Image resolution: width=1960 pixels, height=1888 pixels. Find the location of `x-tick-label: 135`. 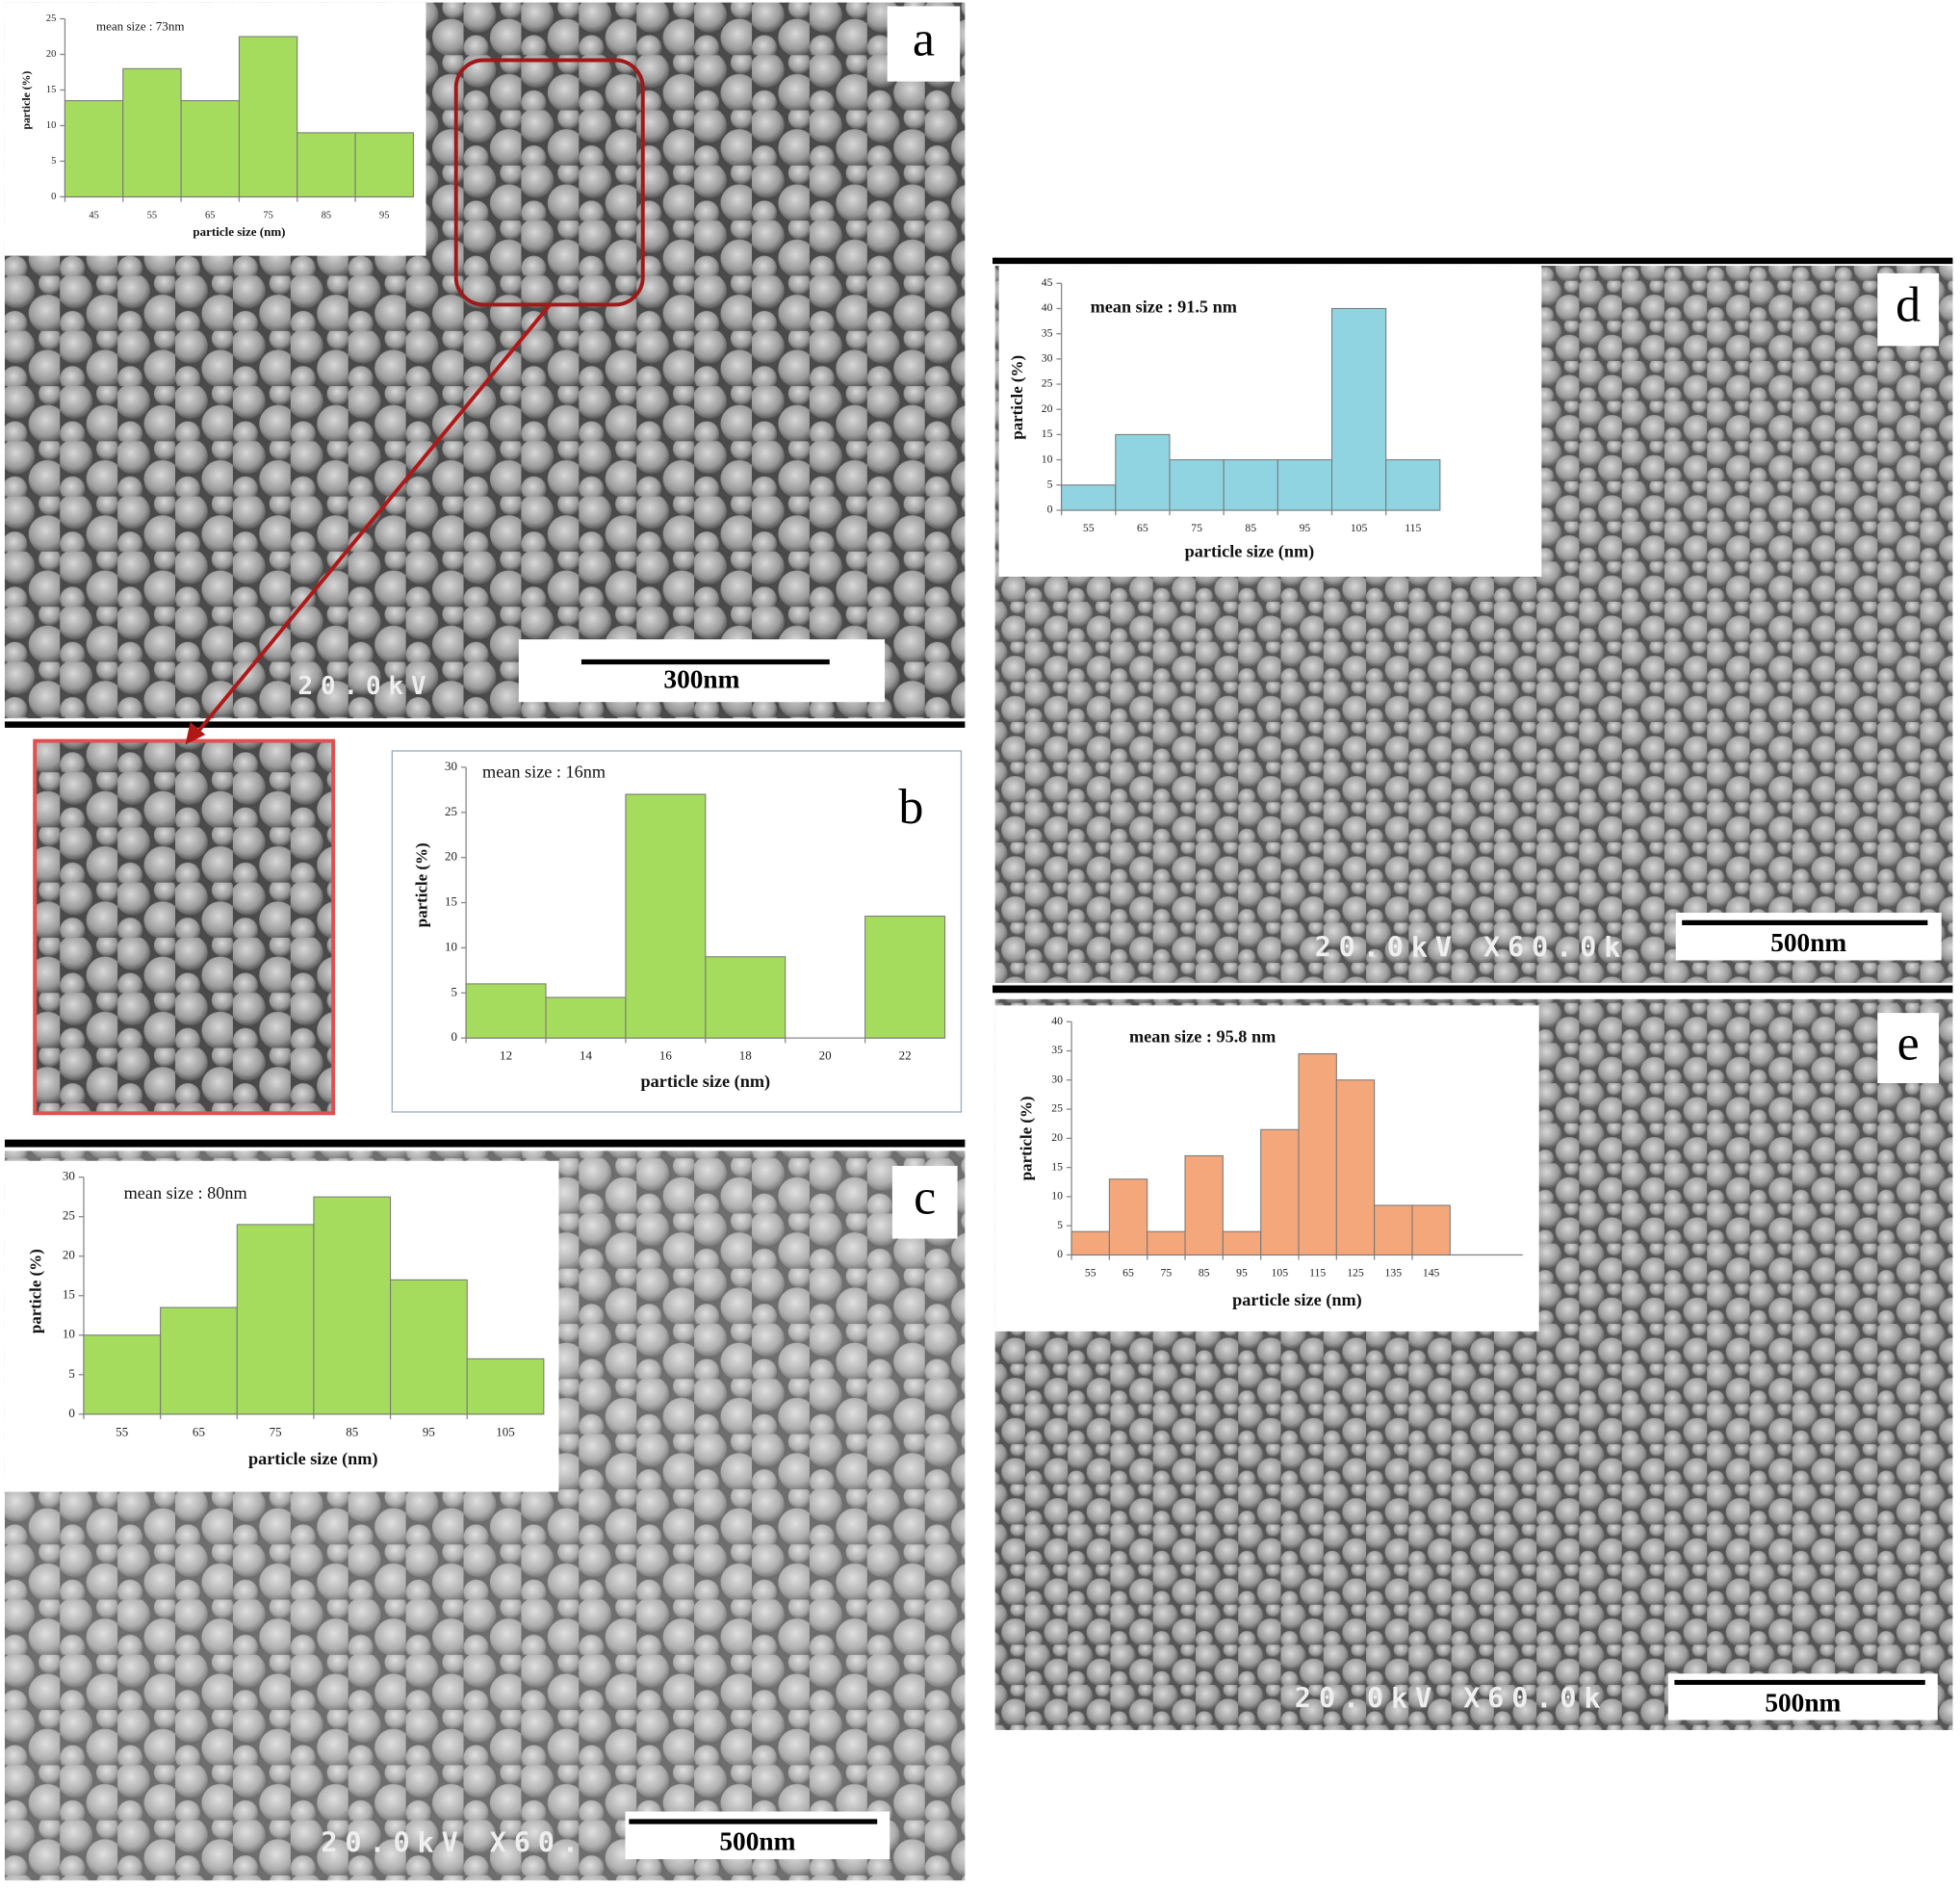

x-tick-label: 135 is located at coordinates (1394, 1273).